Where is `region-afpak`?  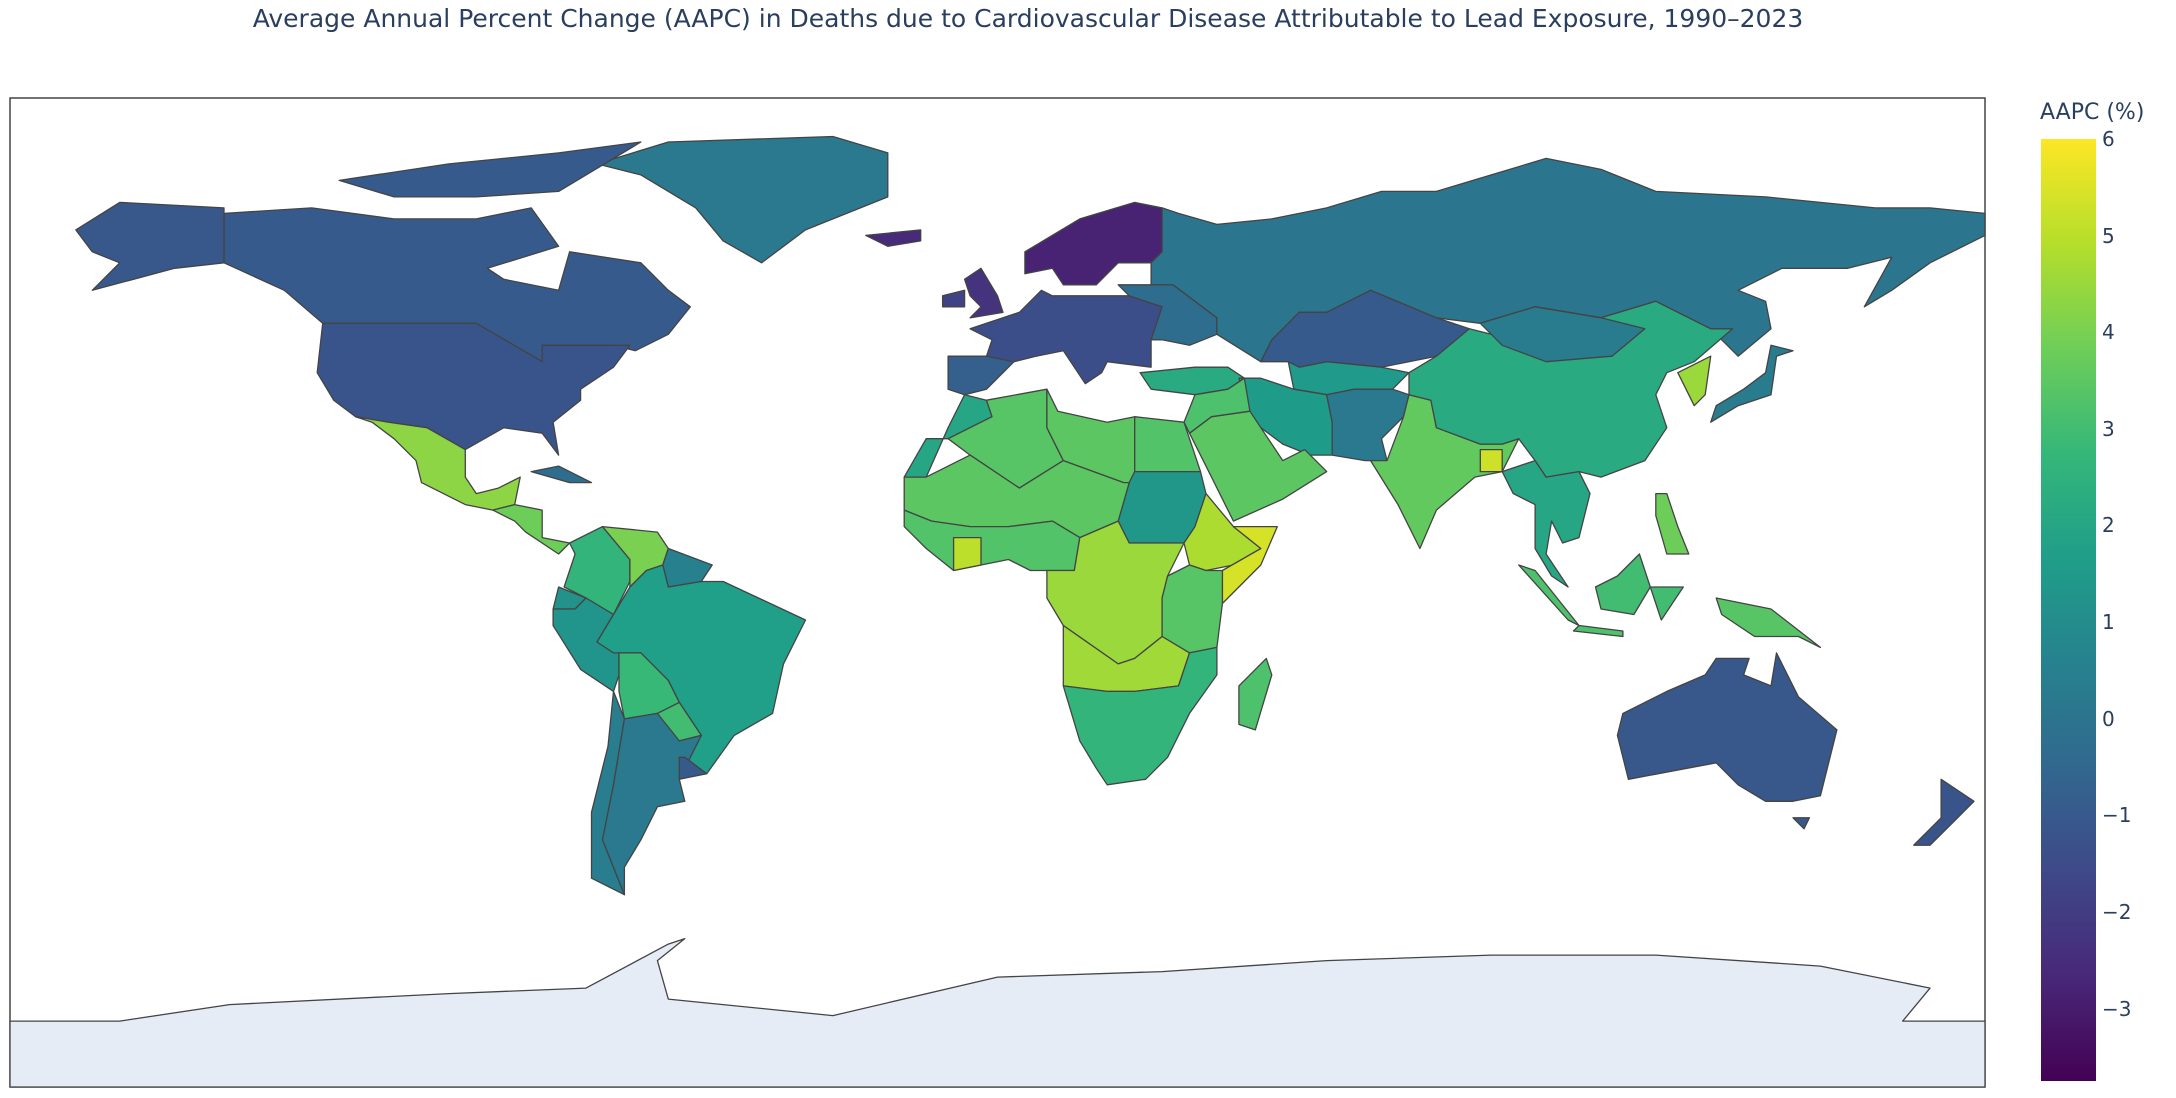
region-afpak is located at coordinates (1368, 425).